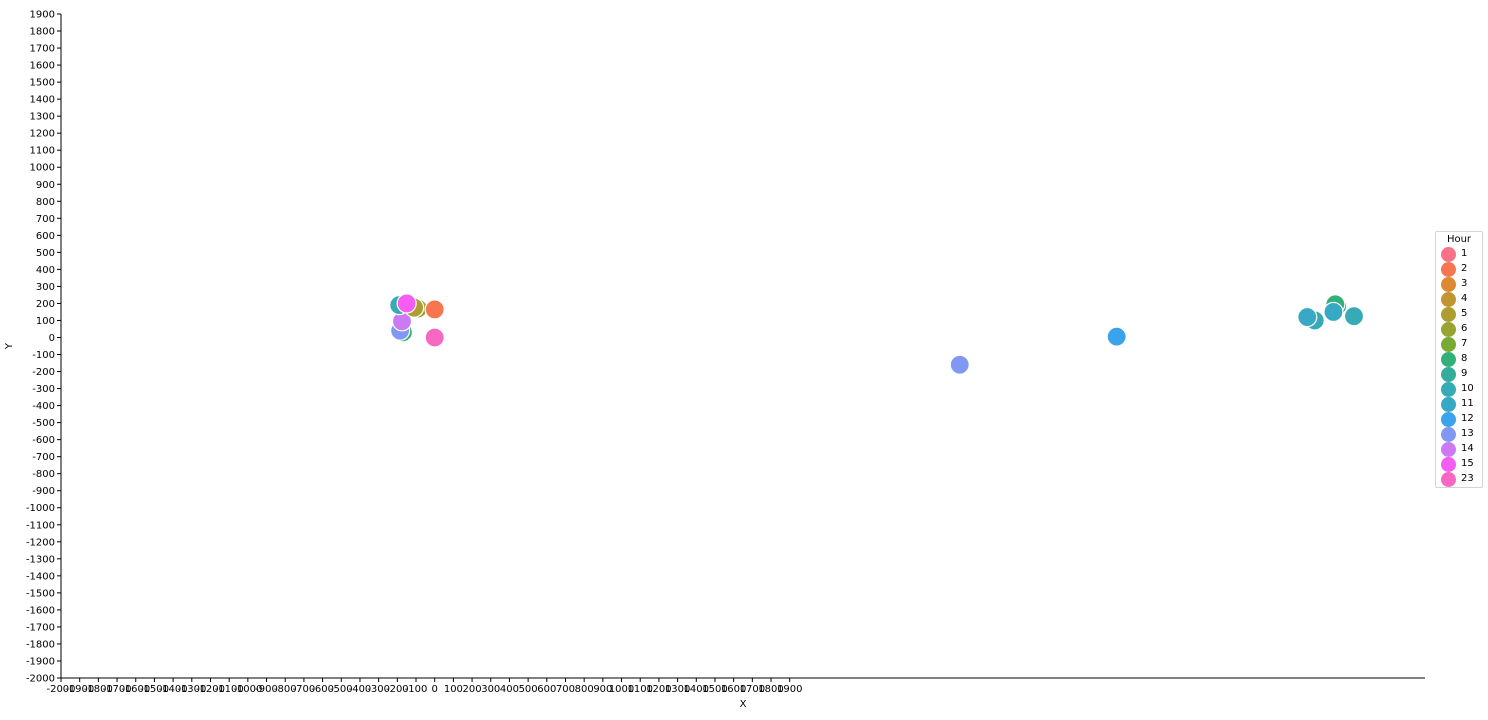  I want to click on legend-item-2: 2, so click(1461, 269).